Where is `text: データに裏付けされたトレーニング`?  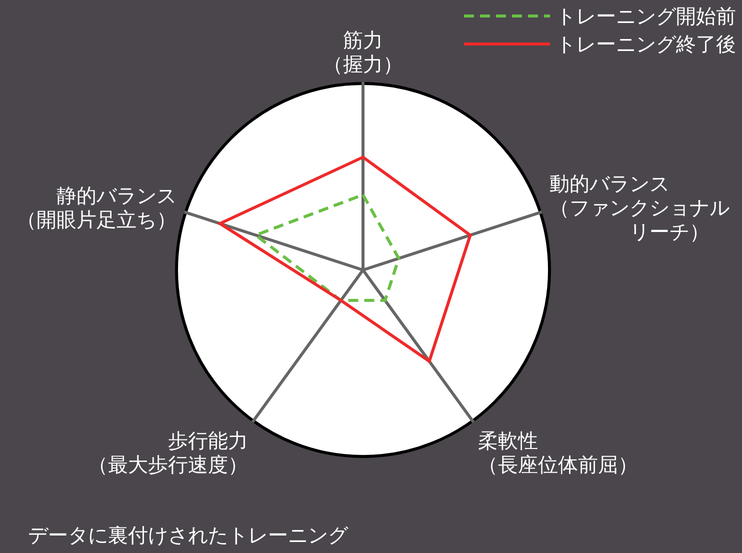 text: データに裏付けされたトレーニング is located at coordinates (188, 535).